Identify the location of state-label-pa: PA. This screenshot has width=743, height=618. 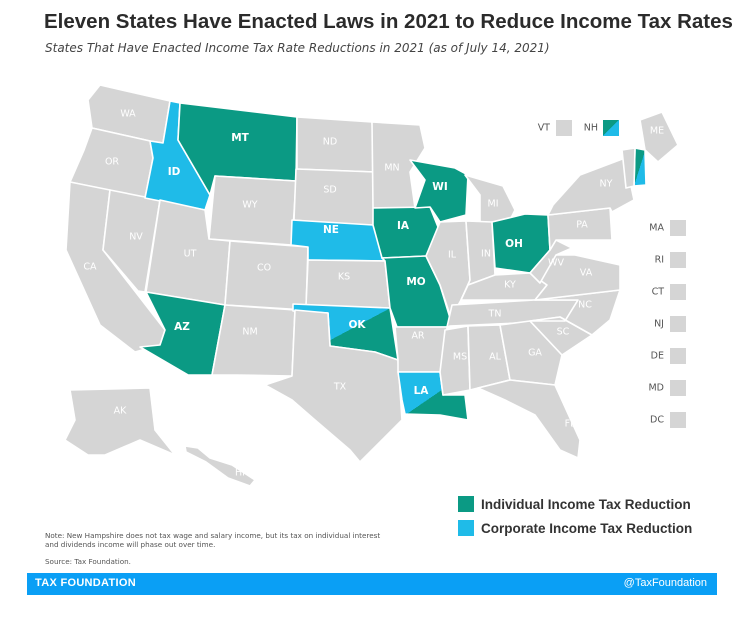
(582, 225).